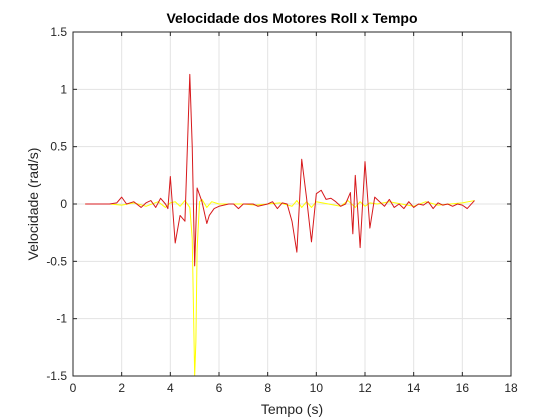 This screenshot has height=420, width=560. I want to click on x-tick-label: 10, so click(317, 388).